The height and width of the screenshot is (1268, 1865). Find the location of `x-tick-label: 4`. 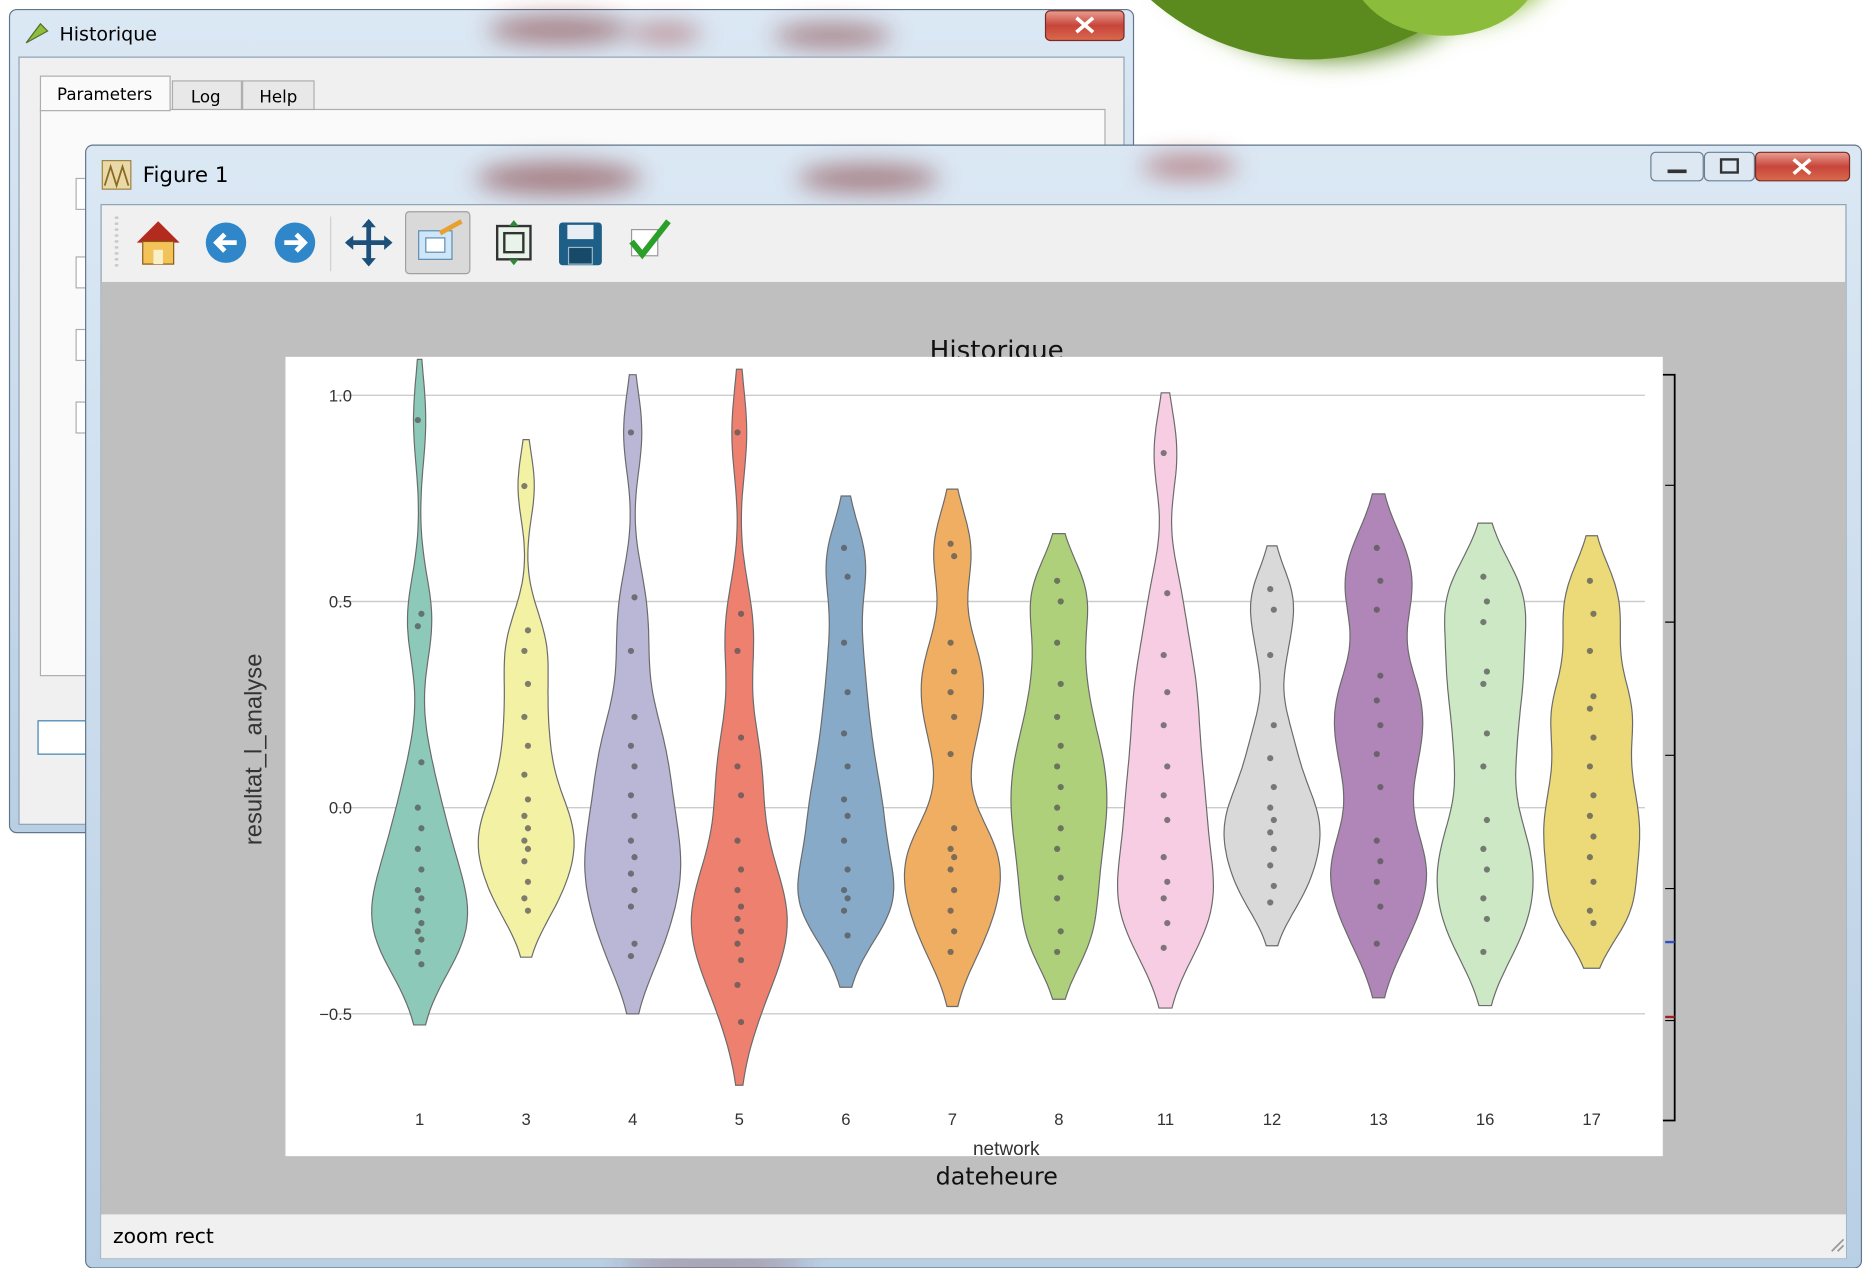

x-tick-label: 4 is located at coordinates (632, 1119).